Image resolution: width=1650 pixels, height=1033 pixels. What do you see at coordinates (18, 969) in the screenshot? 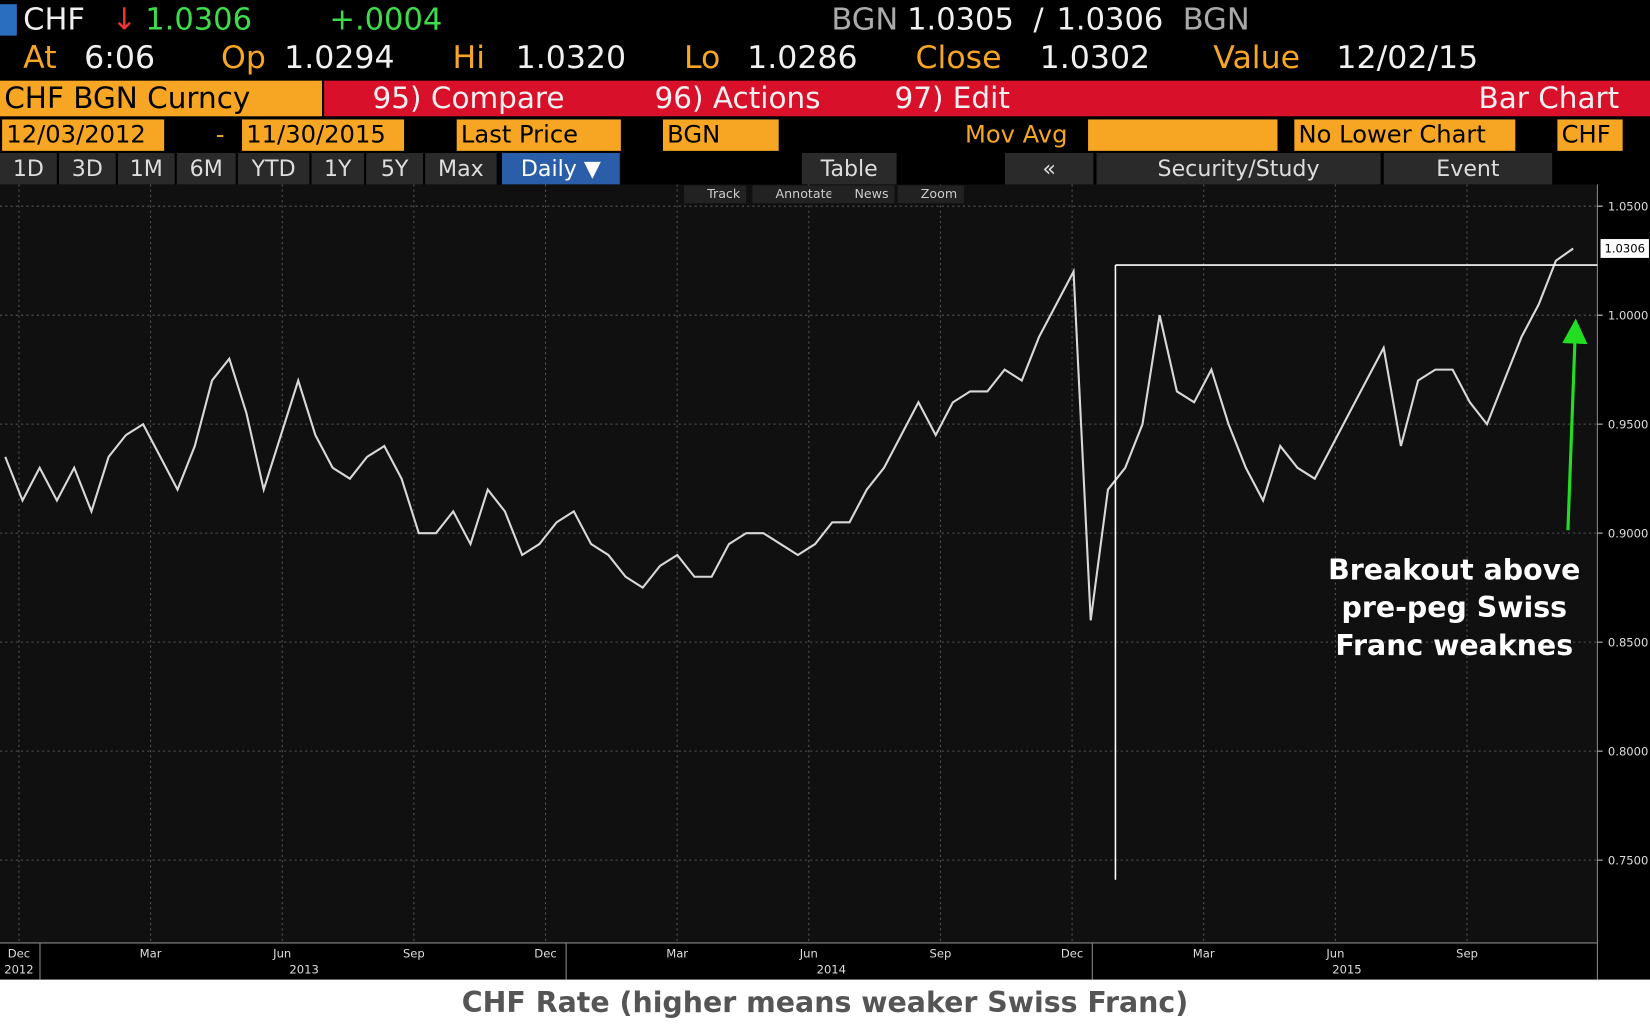
I see `x-tick-label: 2012` at bounding box center [18, 969].